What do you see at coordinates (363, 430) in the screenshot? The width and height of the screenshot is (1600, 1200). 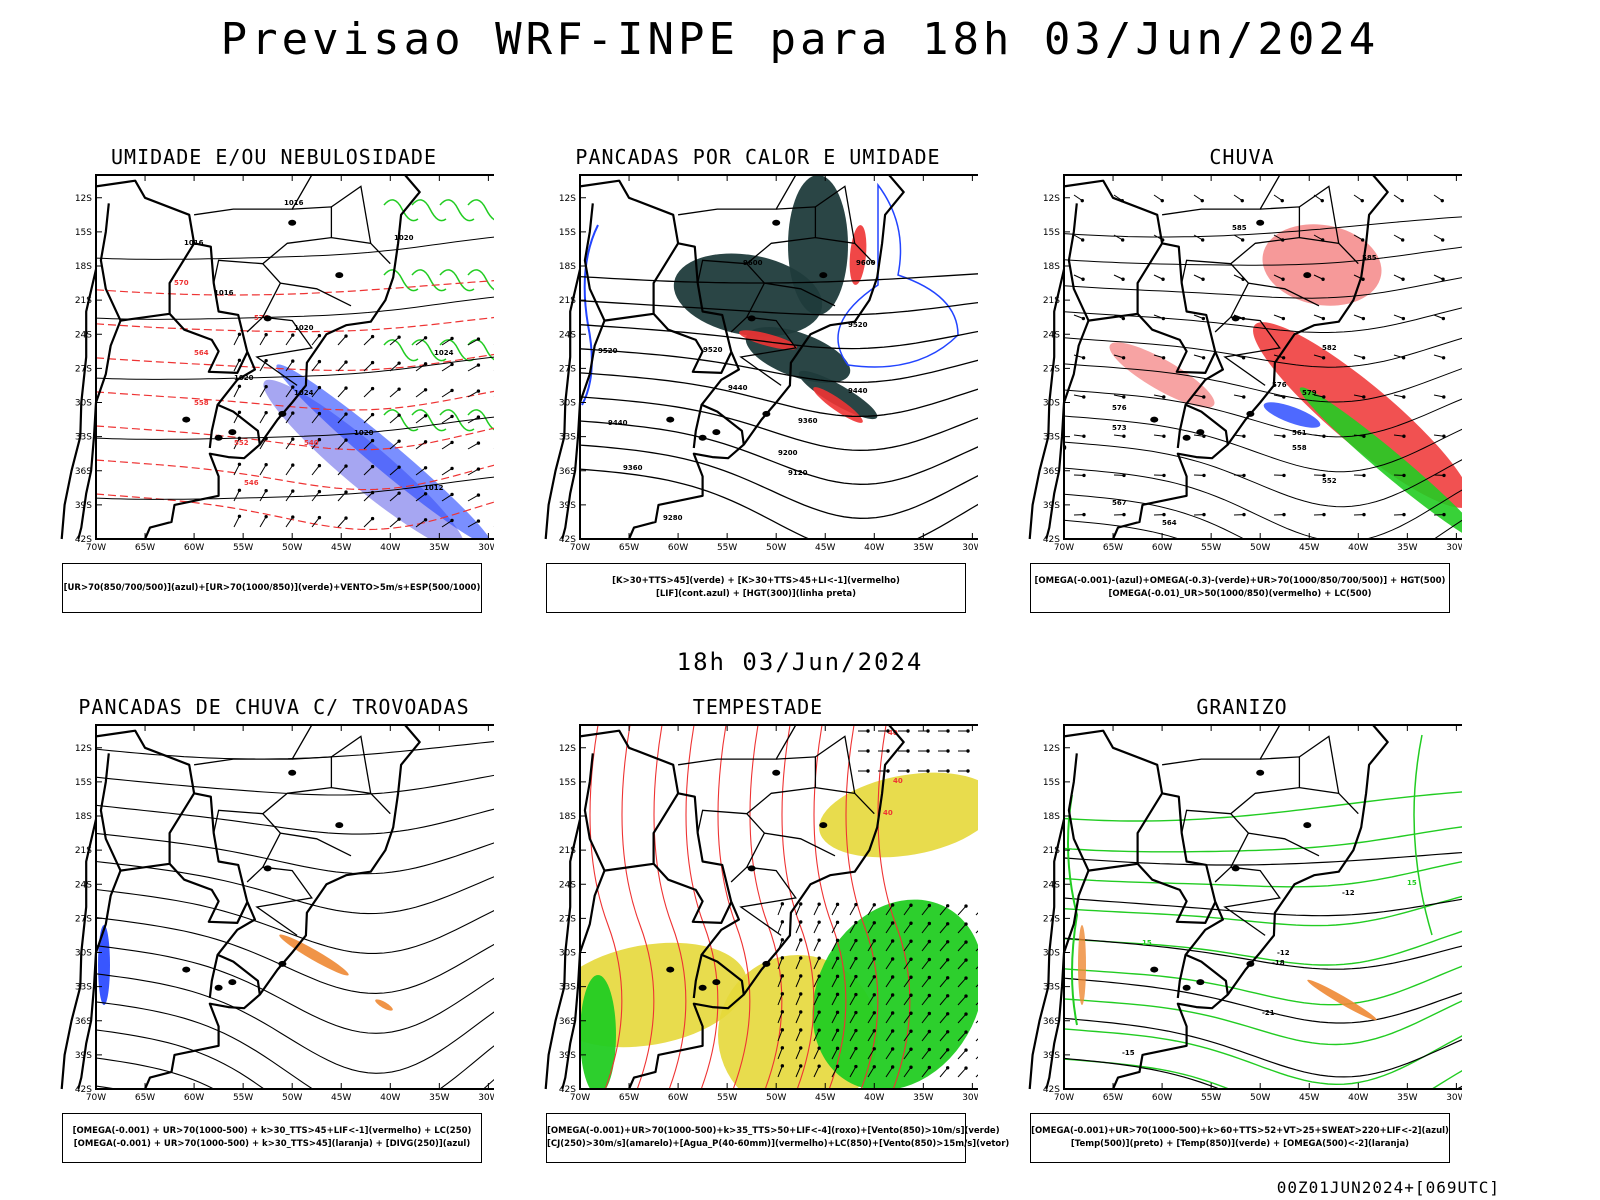 I see `wind-field` at bounding box center [363, 430].